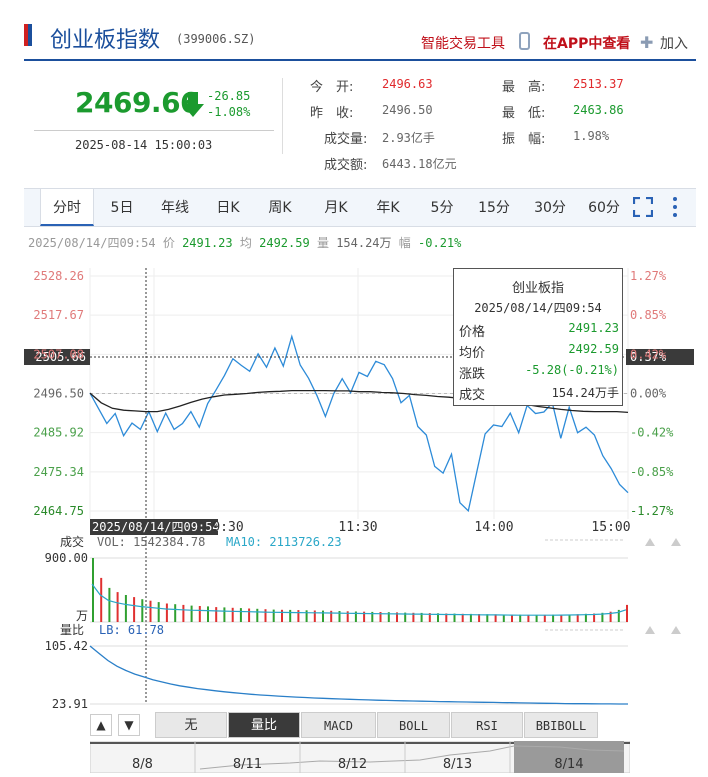  I want to click on x-tick-label: 15:00, so click(610, 527).